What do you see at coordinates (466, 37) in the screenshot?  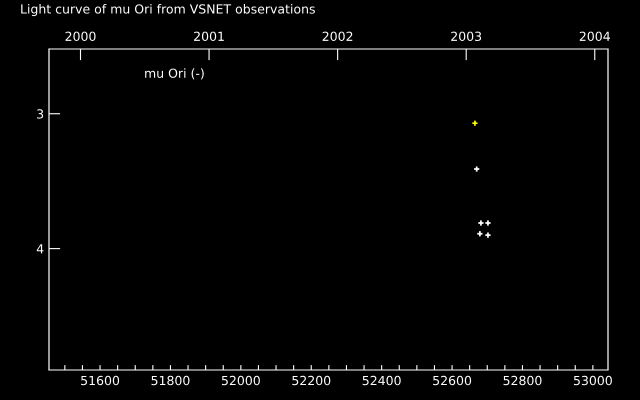 I see `x2-tick-label: 2003` at bounding box center [466, 37].